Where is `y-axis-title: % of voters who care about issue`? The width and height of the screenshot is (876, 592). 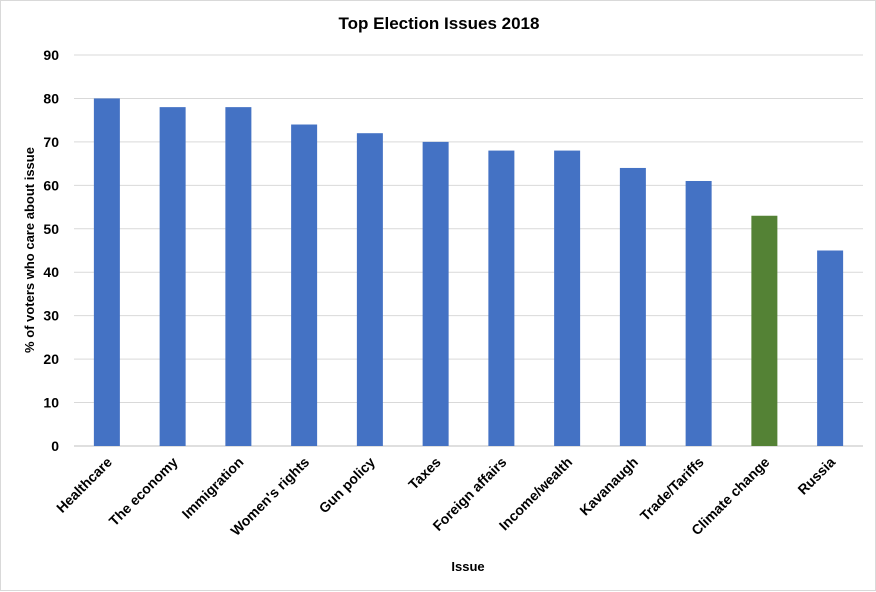 y-axis-title: % of voters who care about issue is located at coordinates (29, 250).